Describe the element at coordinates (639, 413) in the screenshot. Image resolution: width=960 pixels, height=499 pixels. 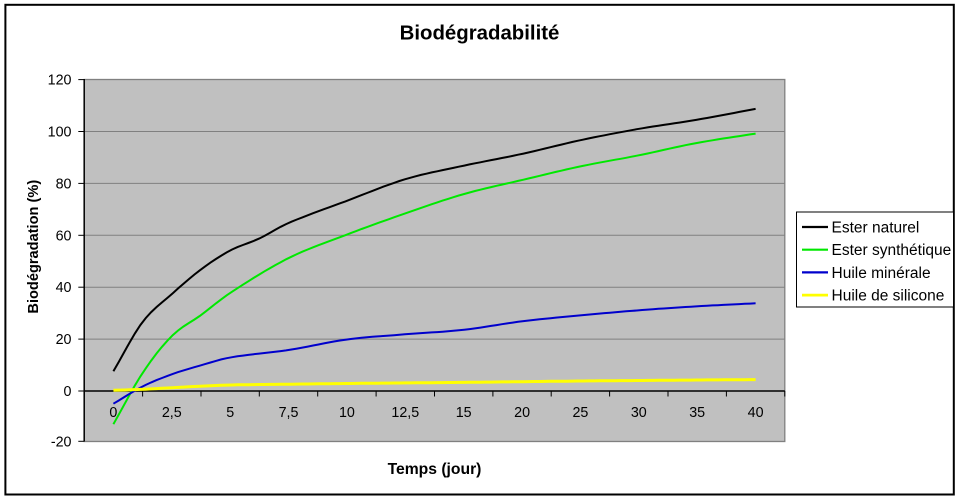
I see `svg-text: 30` at that location.